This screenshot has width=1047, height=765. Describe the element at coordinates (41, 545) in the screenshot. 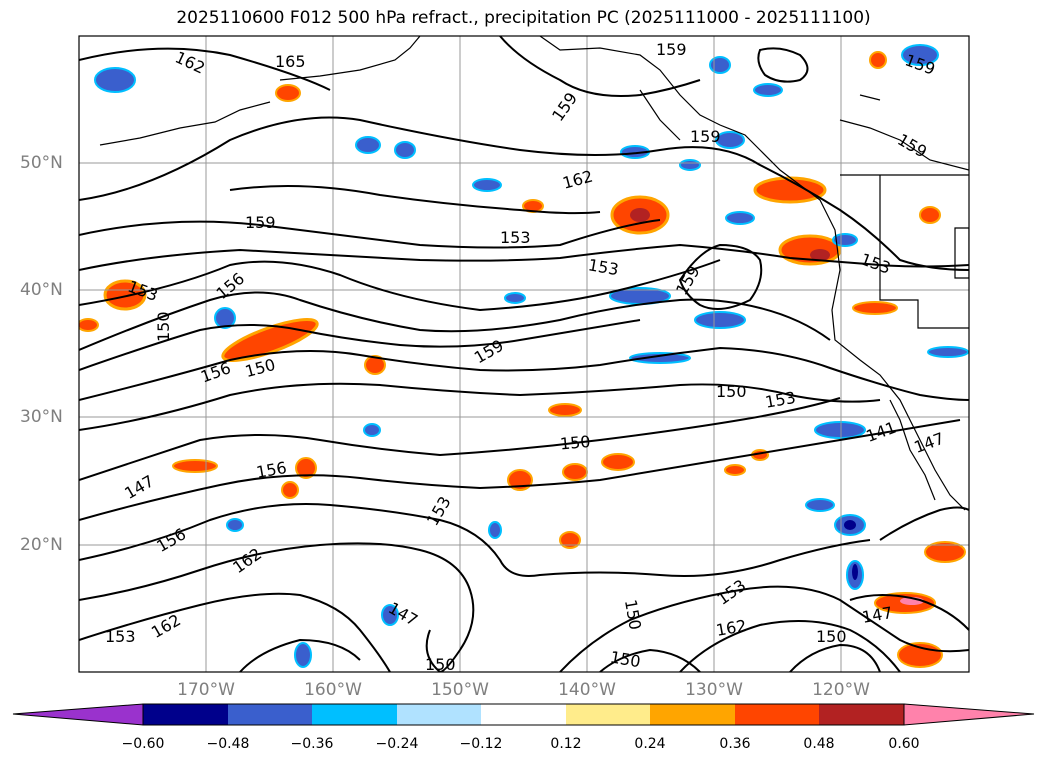

I see `lat-label: 20°N` at that location.